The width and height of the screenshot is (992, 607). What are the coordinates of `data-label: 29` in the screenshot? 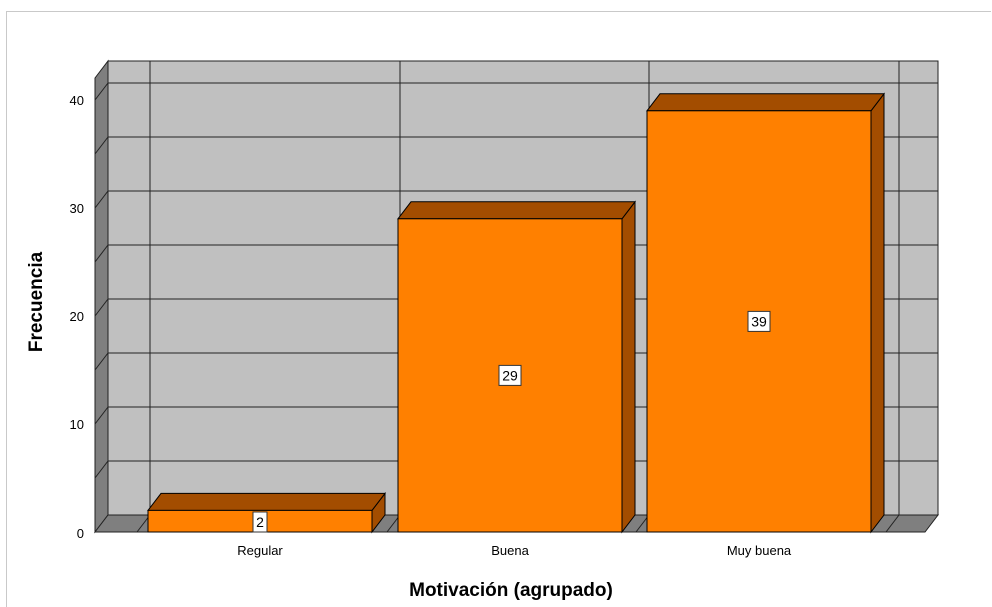 It's located at (510, 375).